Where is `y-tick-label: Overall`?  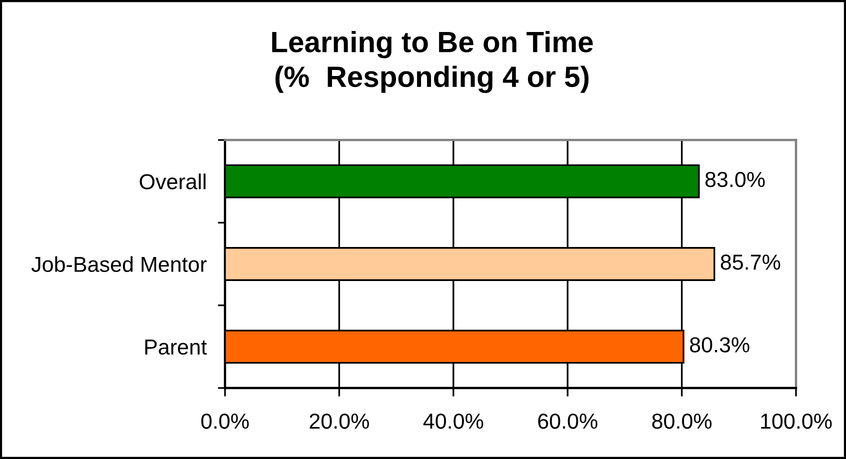
y-tick-label: Overall is located at coordinates (173, 182).